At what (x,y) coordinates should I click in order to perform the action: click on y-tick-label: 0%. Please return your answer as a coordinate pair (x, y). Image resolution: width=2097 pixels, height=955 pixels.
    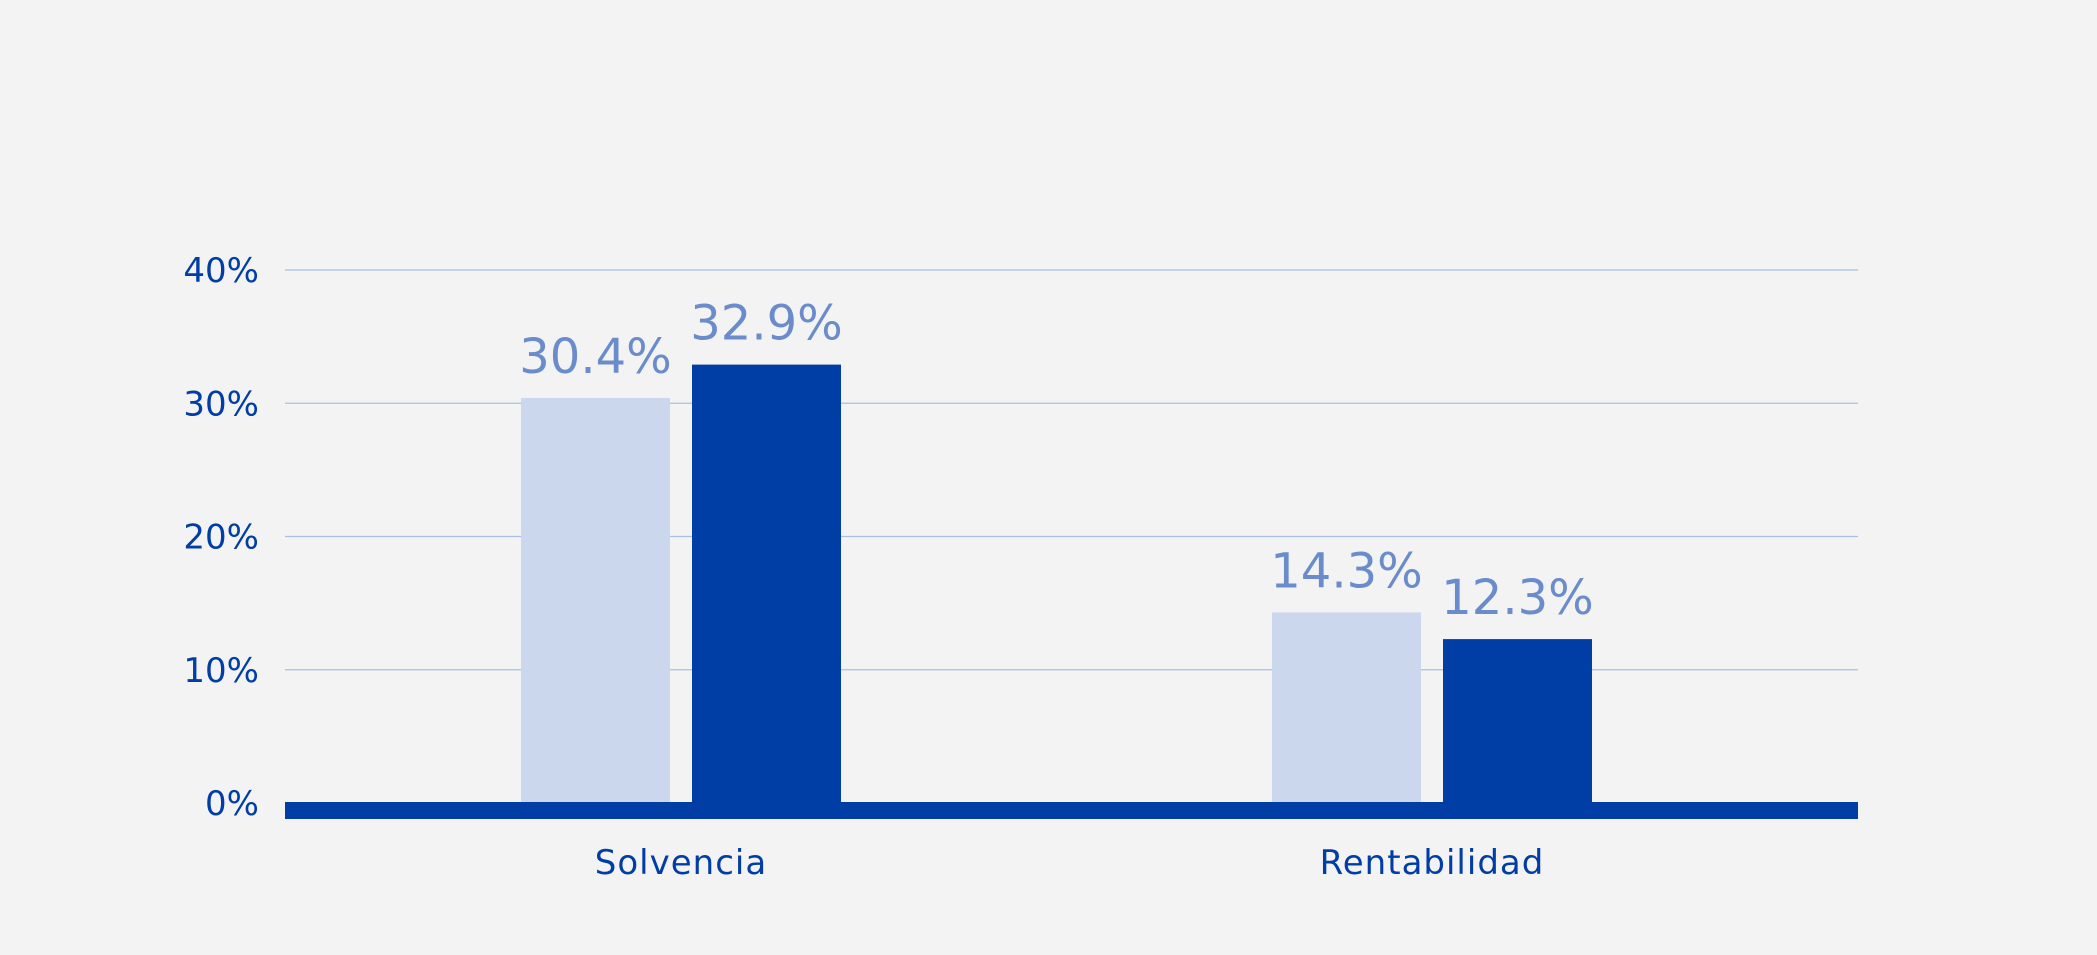
    Looking at the image, I should click on (232, 804).